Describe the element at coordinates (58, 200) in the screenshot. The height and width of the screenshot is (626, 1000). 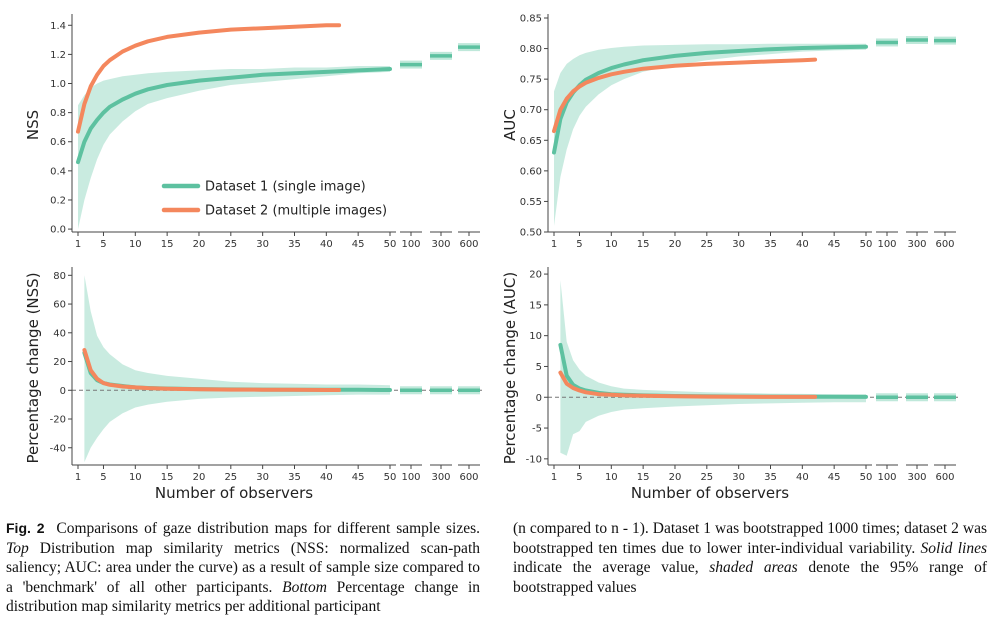
I see `y-tick-label: 0.2` at that location.